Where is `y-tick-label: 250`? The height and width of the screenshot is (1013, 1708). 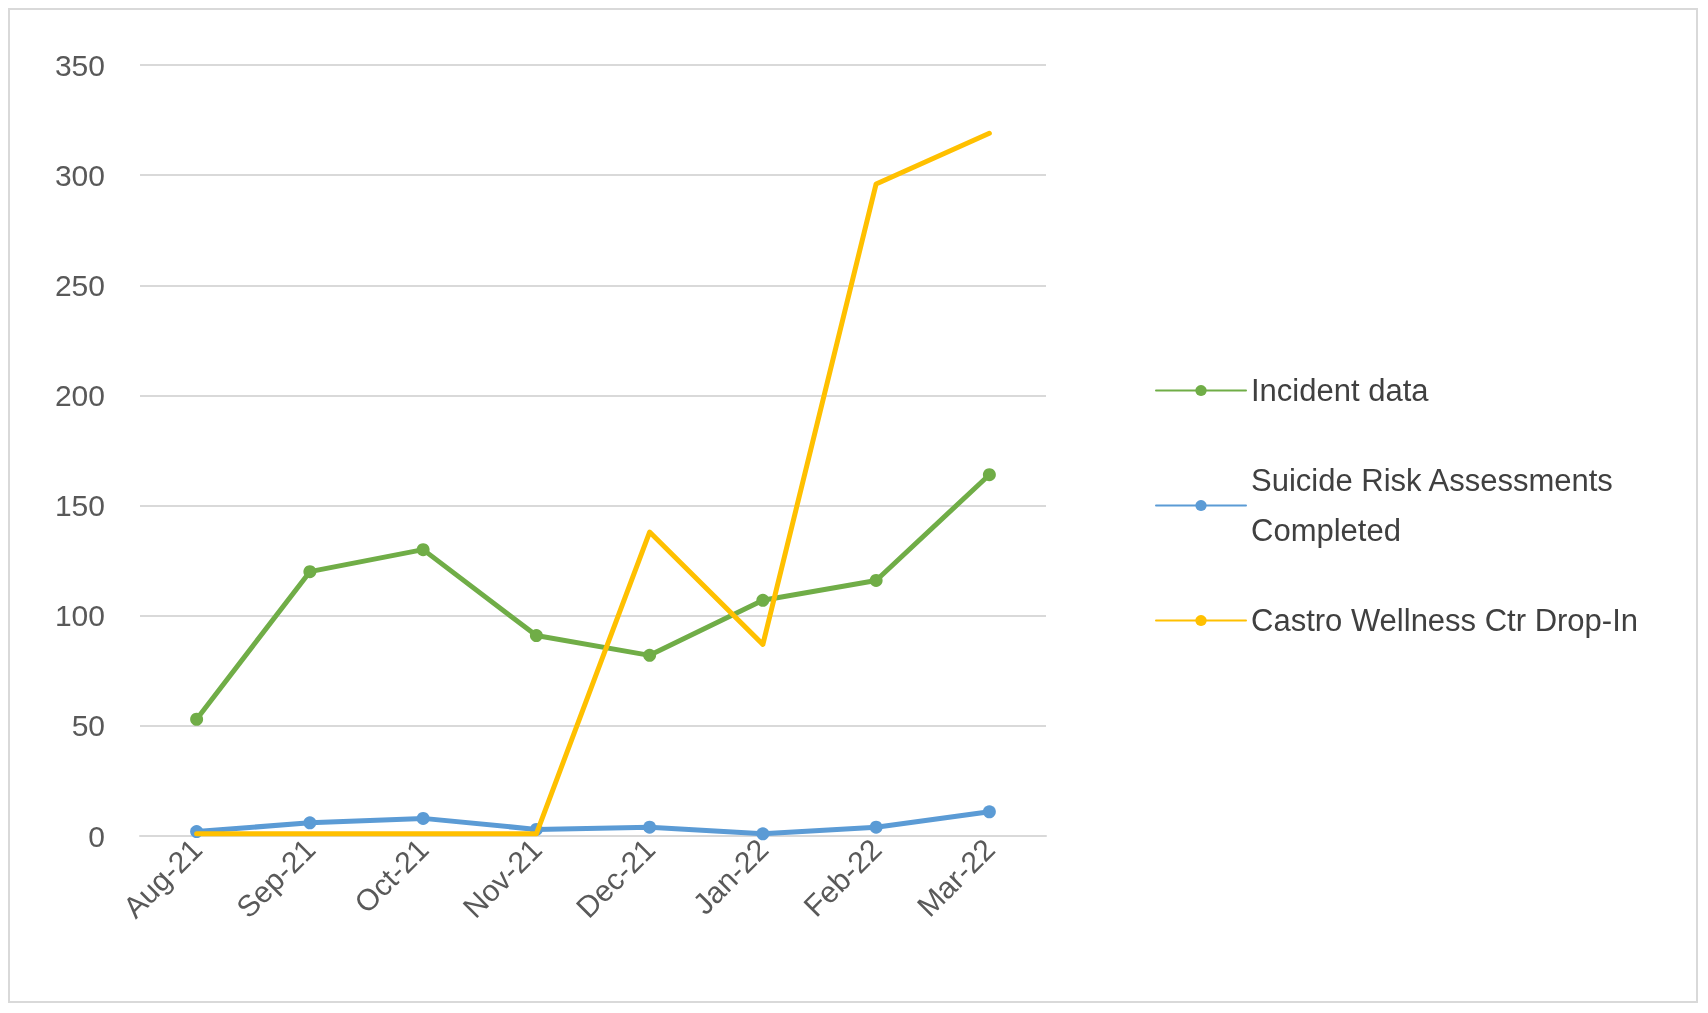 y-tick-label: 250 is located at coordinates (79, 285).